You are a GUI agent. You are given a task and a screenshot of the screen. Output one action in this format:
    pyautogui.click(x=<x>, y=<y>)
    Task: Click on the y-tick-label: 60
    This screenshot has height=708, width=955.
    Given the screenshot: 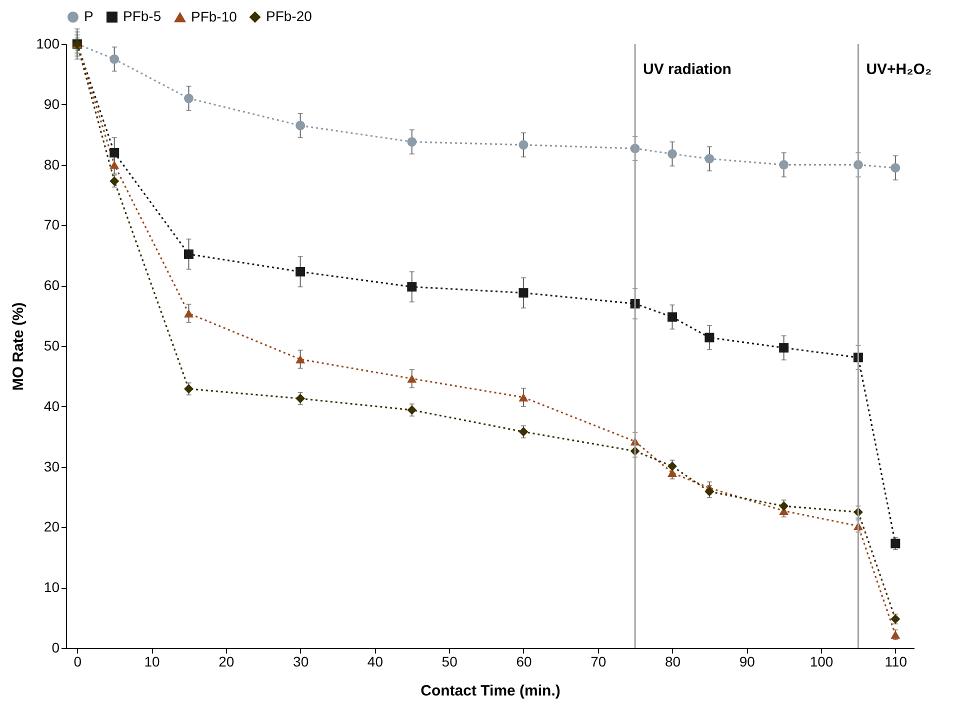 What is the action you would take?
    pyautogui.click(x=52, y=285)
    